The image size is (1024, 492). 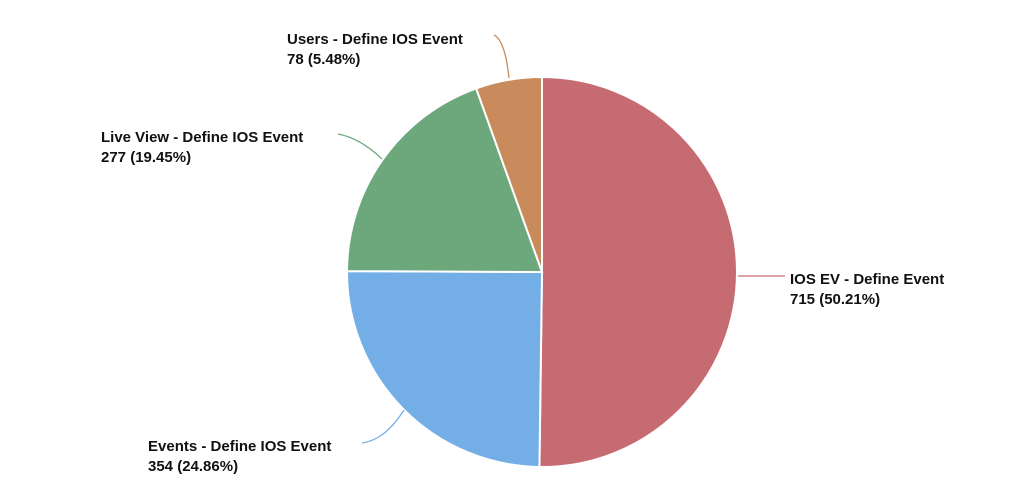 I want to click on leader-line-live-view, so click(x=360, y=146).